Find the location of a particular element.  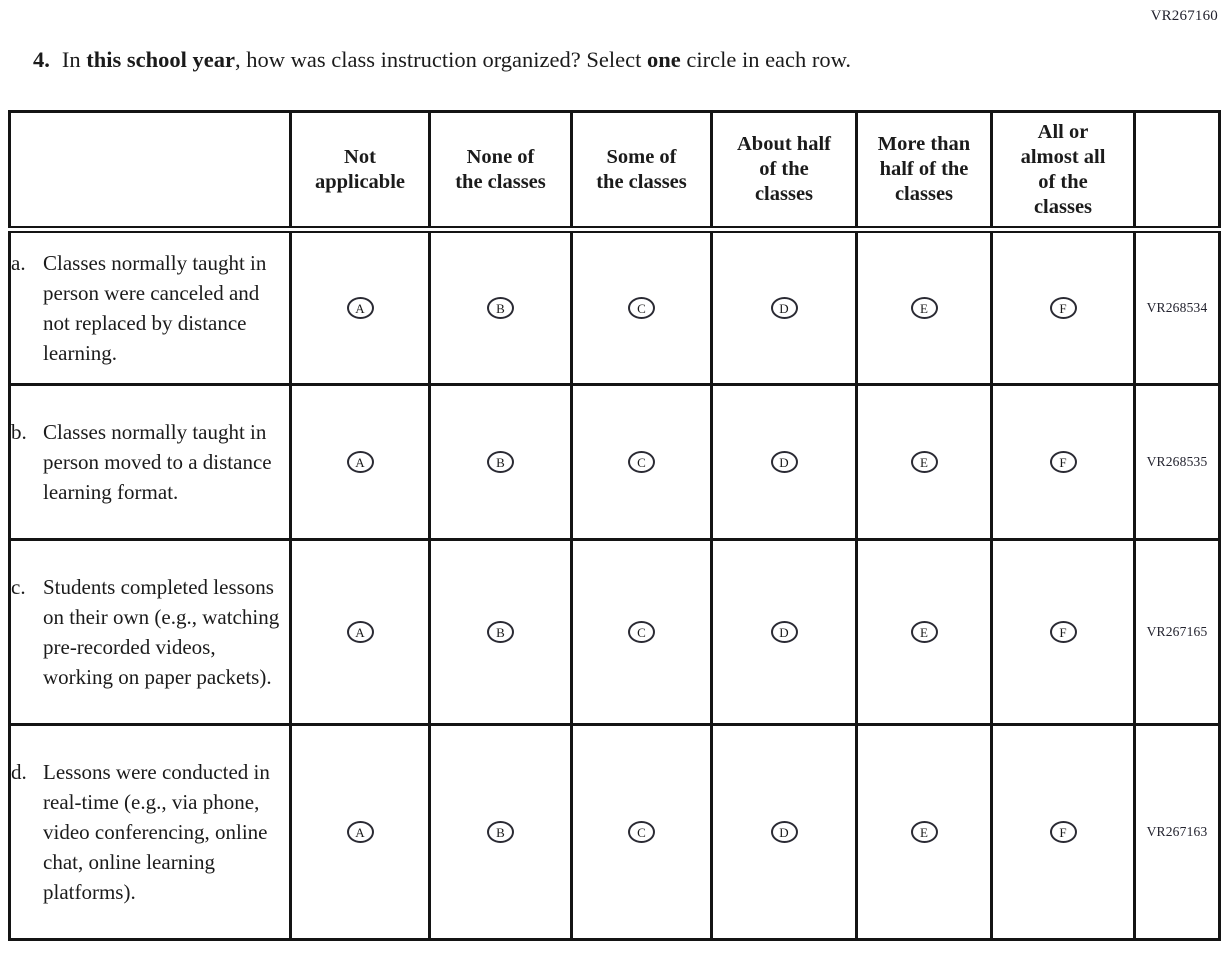

question-part1: In is located at coordinates (74, 59).